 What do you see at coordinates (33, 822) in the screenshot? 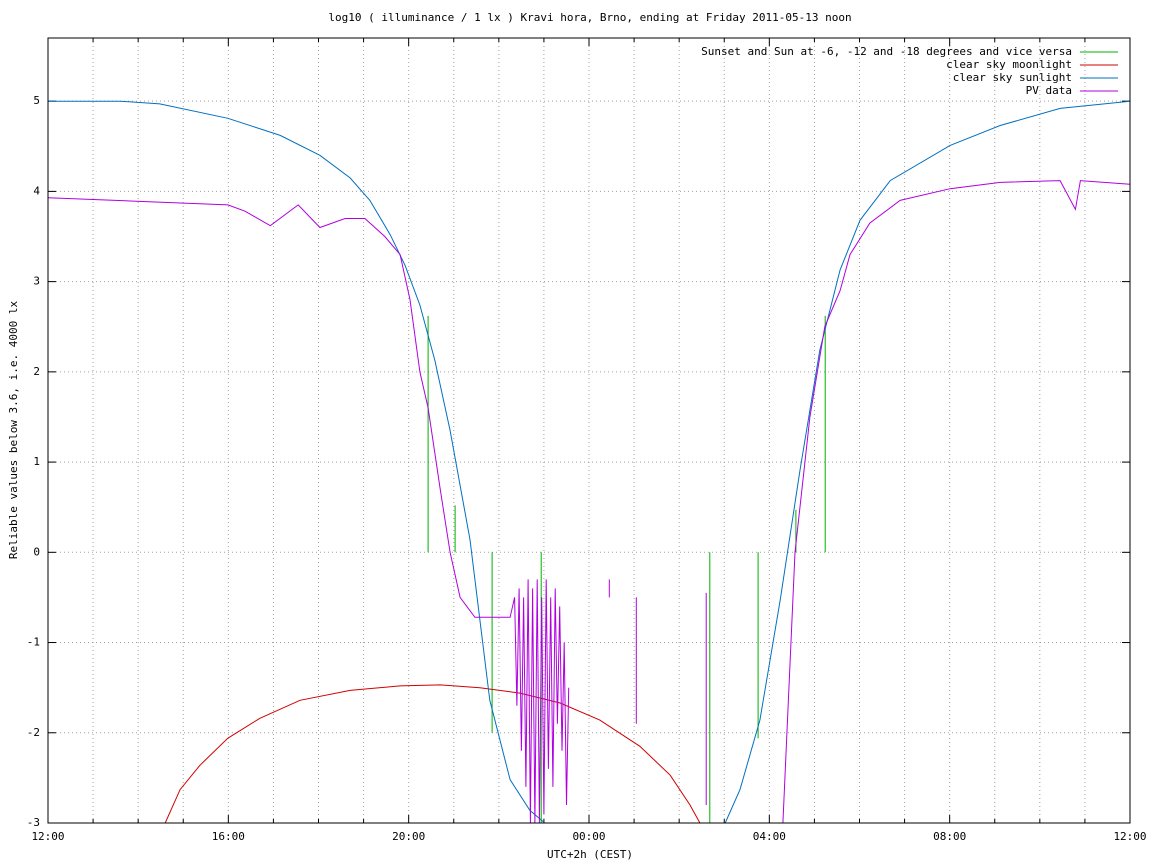
I see `y-tick-label: -3` at bounding box center [33, 822].